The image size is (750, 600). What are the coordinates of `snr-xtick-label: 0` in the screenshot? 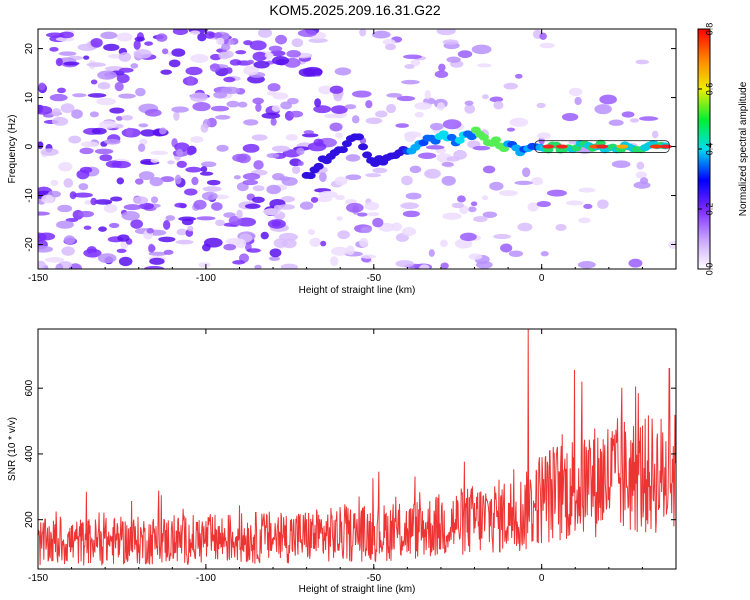 It's located at (542, 578).